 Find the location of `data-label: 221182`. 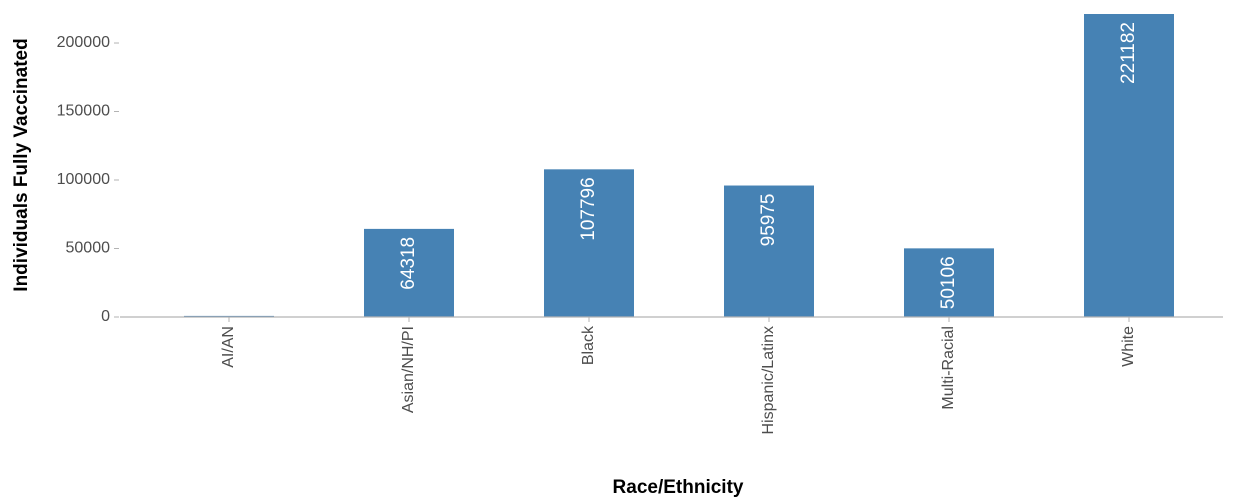

data-label: 221182 is located at coordinates (1128, 53).